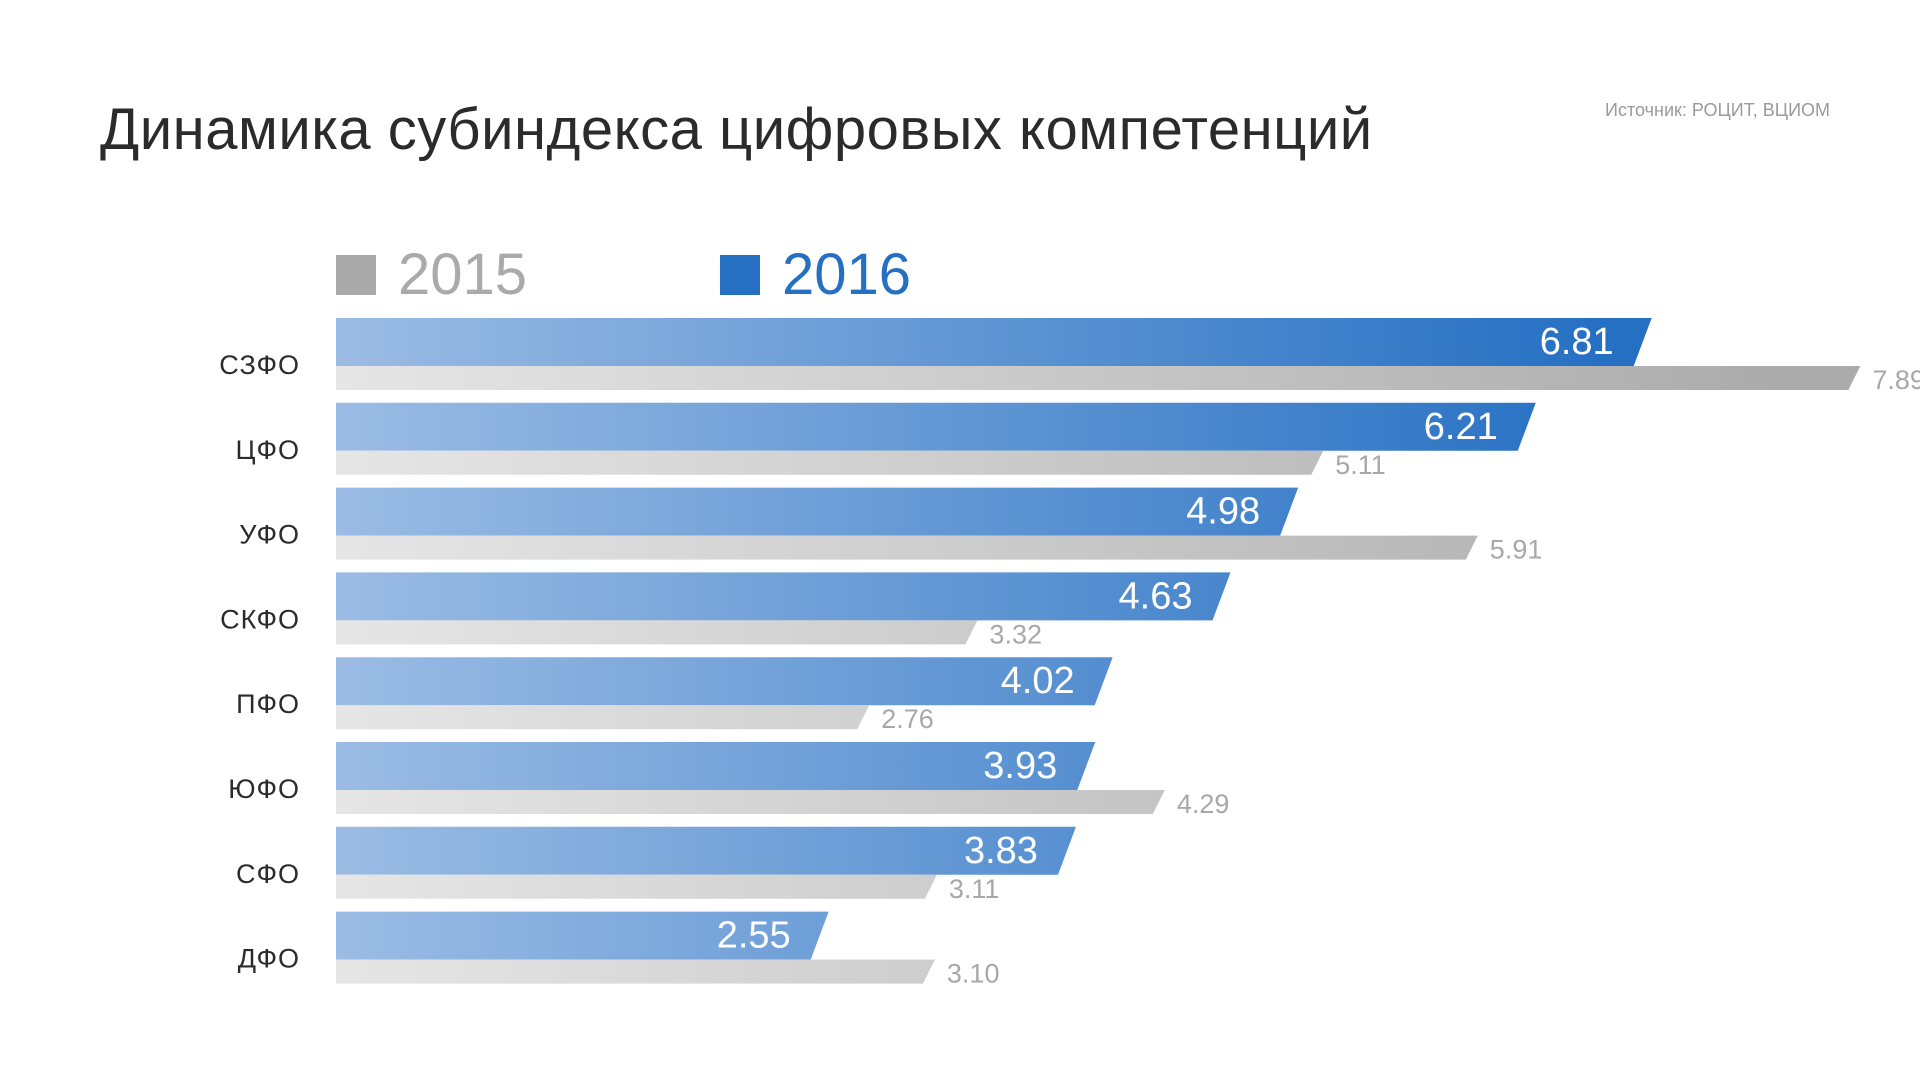  I want to click on value-label-2016-row-6: 3.93, so click(1020, 766).